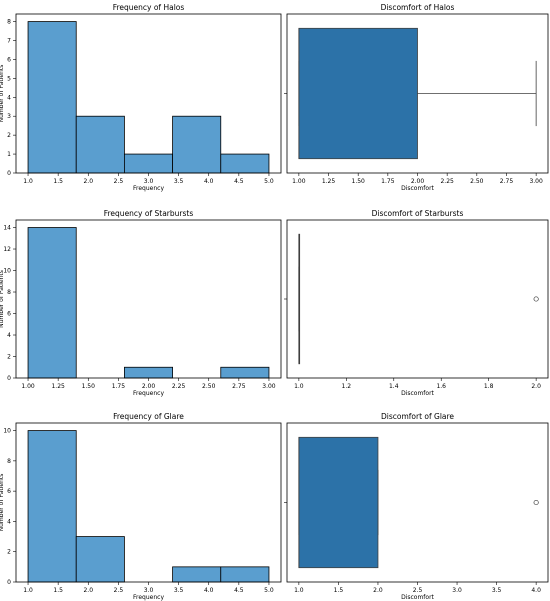 Image resolution: width=550 pixels, height=601 pixels. I want to click on y-tick-label: 14, so click(7, 228).